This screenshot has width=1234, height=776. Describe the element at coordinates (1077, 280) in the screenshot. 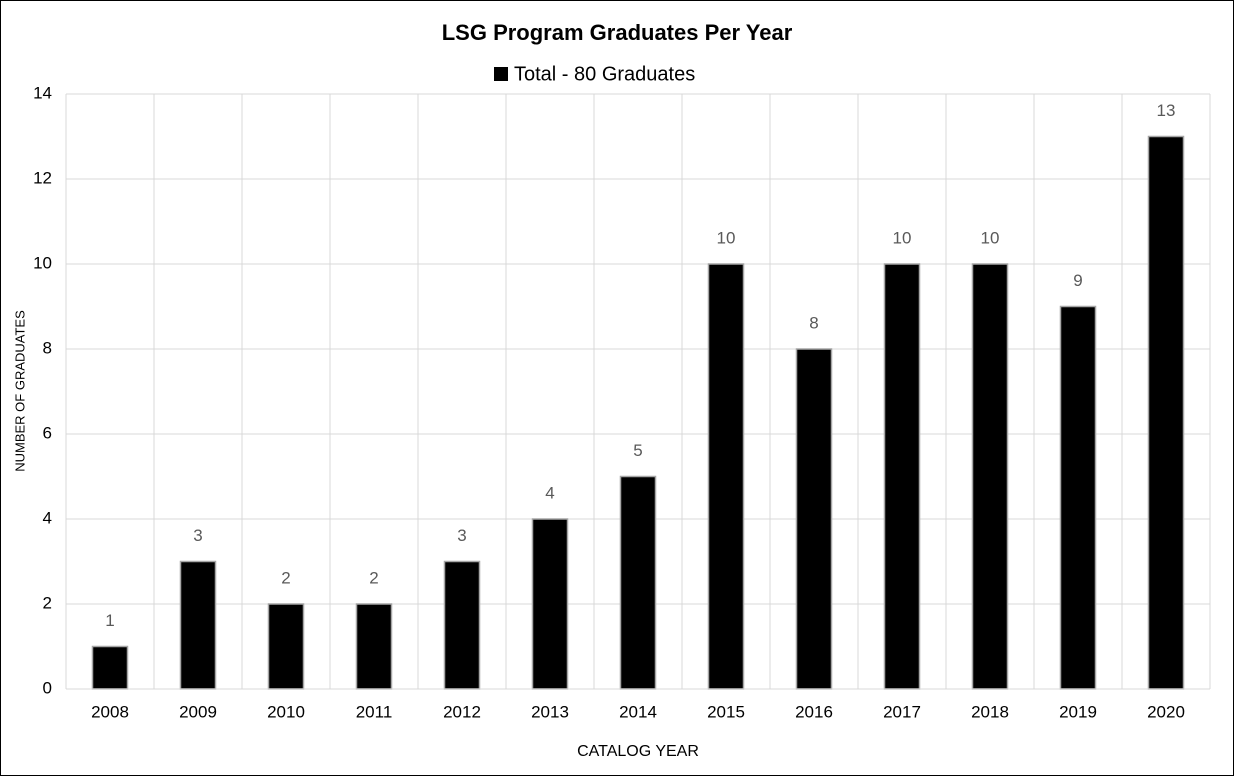

I see `data-label: 9` at that location.